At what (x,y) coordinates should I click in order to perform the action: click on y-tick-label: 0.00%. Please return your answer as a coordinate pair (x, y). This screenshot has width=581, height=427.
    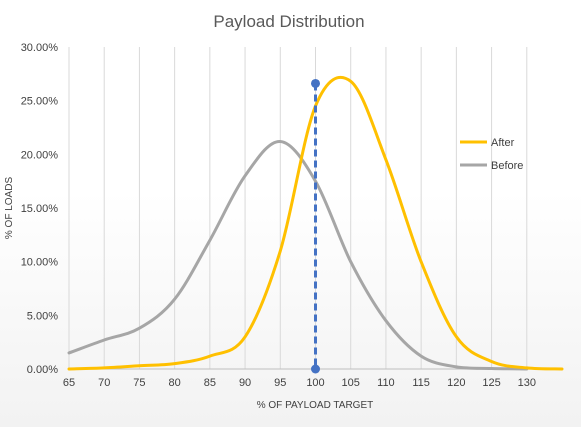
    Looking at the image, I should click on (42, 370).